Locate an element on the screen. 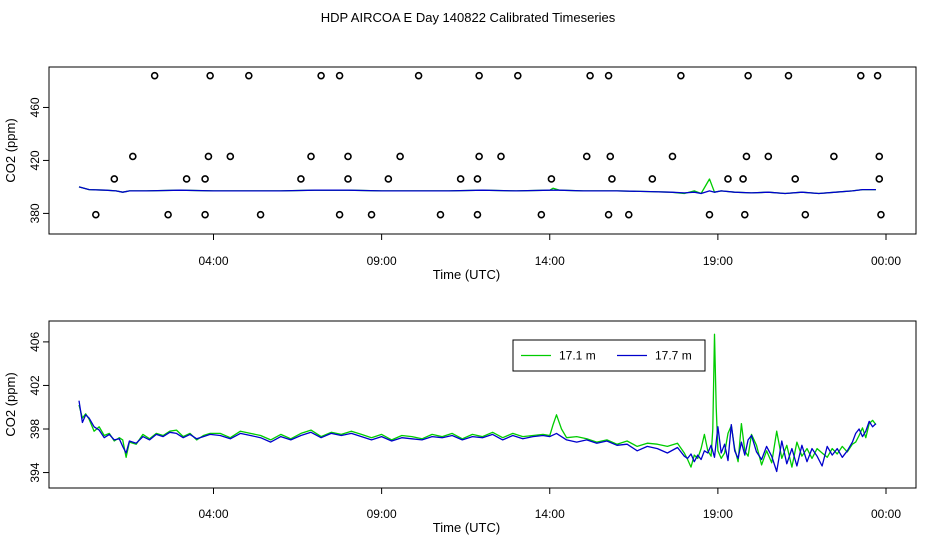 The width and height of the screenshot is (936, 540). legend-label: 17.7 m is located at coordinates (673, 356).